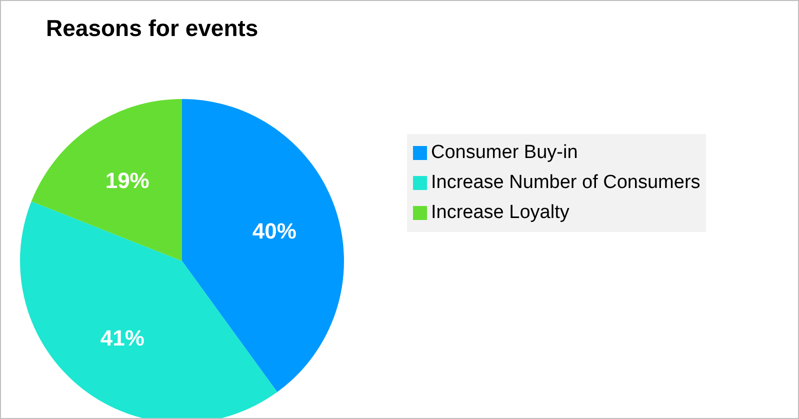 The height and width of the screenshot is (419, 799). Describe the element at coordinates (274, 231) in the screenshot. I see `data-label: 40%` at that location.